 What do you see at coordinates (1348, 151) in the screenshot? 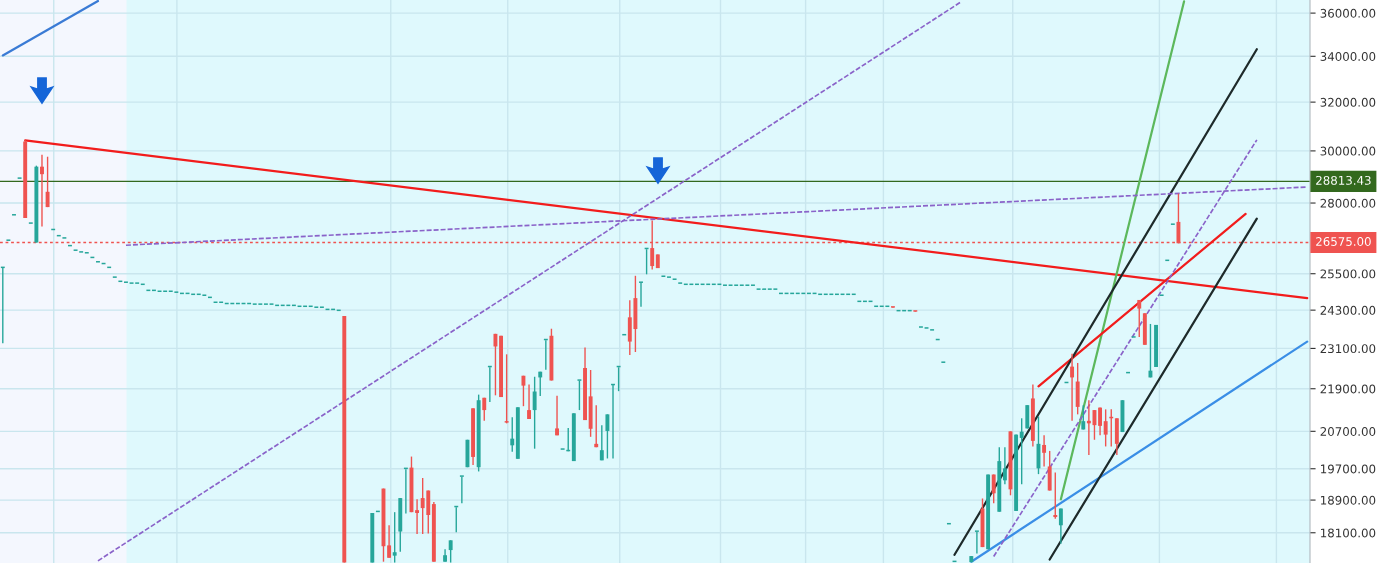
I see `y-tick-label: 30000.00` at bounding box center [1348, 151].